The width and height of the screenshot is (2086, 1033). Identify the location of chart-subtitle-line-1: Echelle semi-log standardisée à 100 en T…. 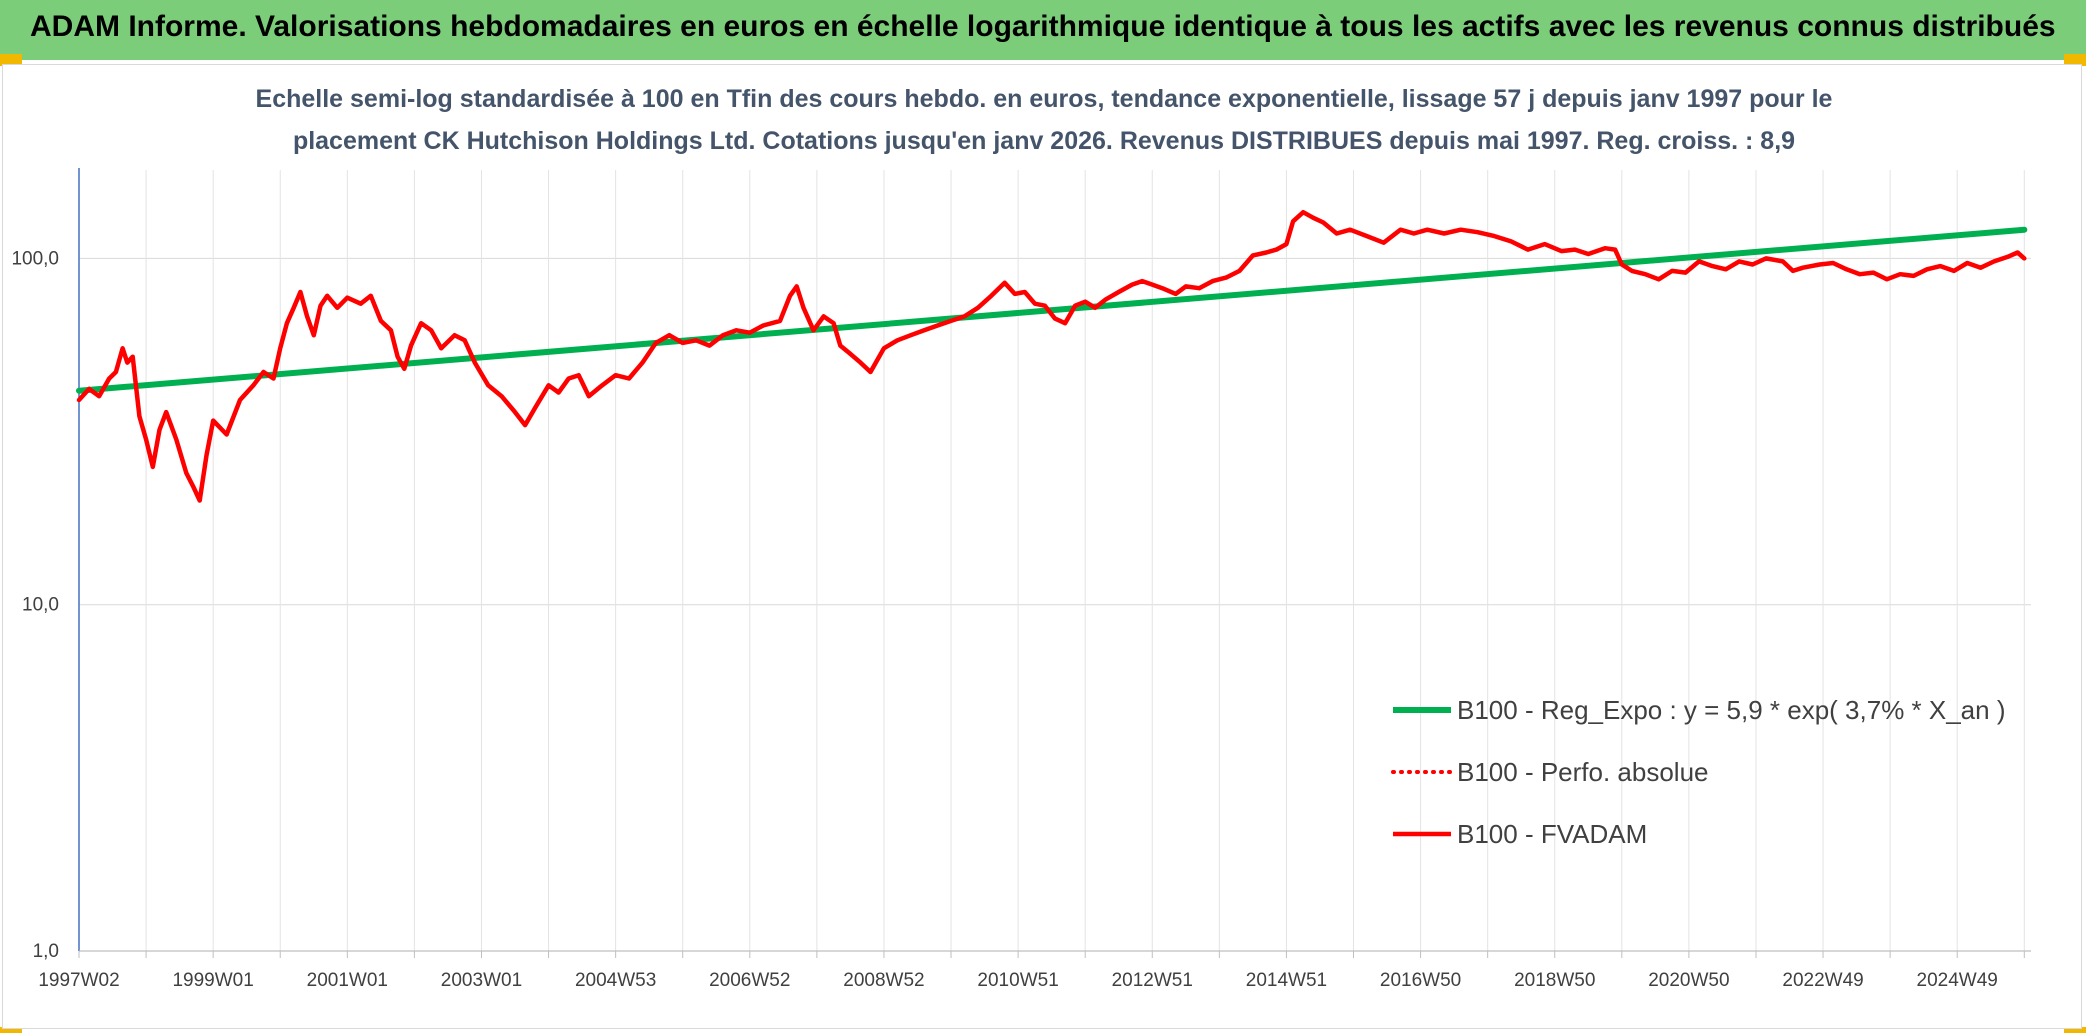
(1044, 99).